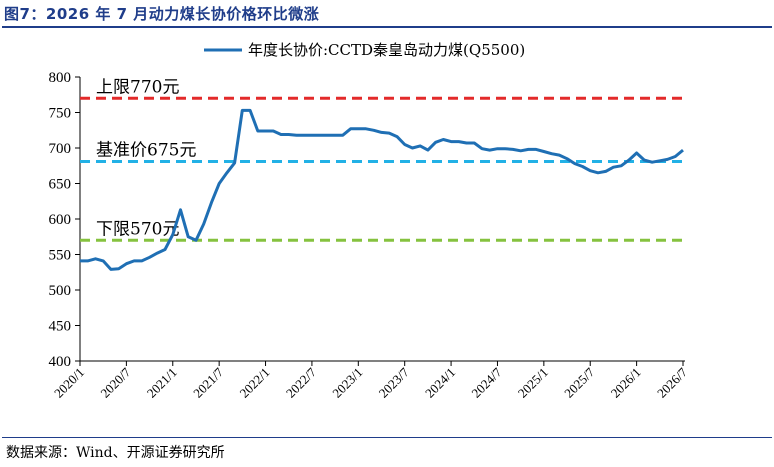  I want to click on x-tick-label: 2026/1, so click(626, 383).